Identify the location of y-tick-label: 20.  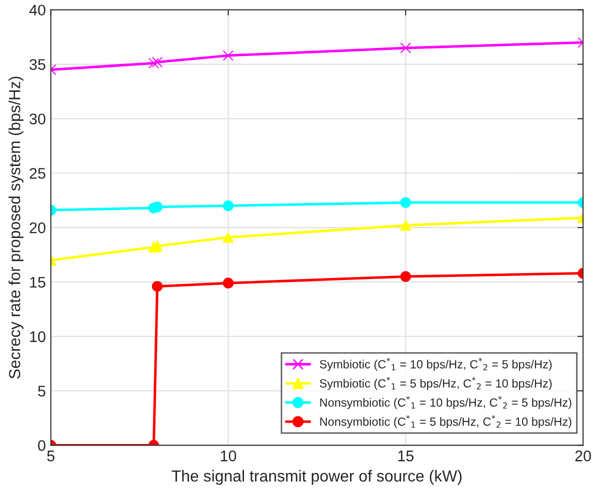
(38, 228).